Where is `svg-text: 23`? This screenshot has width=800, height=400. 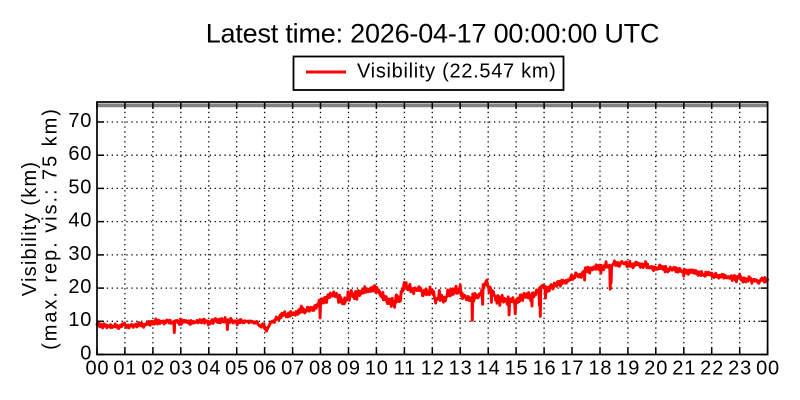
svg-text: 23 is located at coordinates (740, 369).